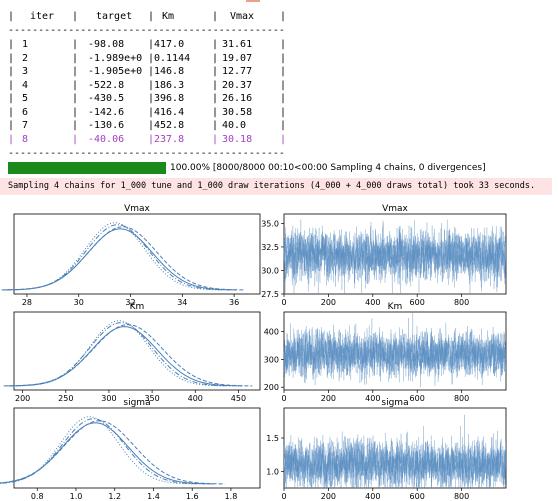  What do you see at coordinates (106, 85) in the screenshot?
I see `table-cell: -522.8` at bounding box center [106, 85].